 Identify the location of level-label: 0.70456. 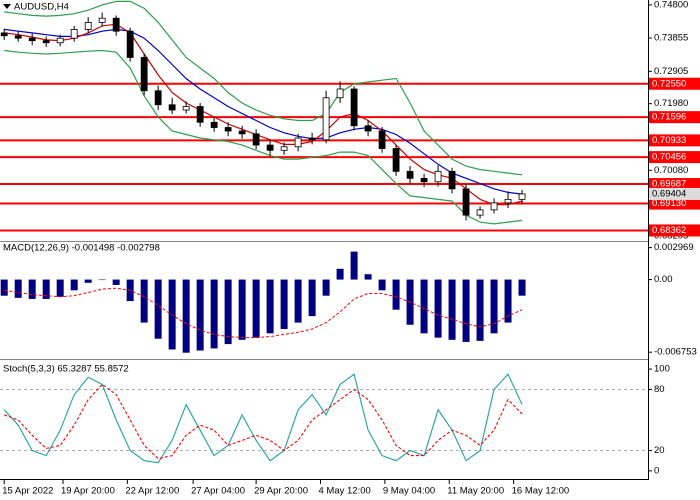
(669, 157).